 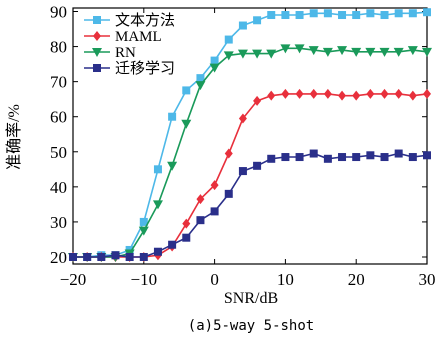 What do you see at coordinates (356, 279) in the screenshot?
I see `x-tick-label: 20` at bounding box center [356, 279].